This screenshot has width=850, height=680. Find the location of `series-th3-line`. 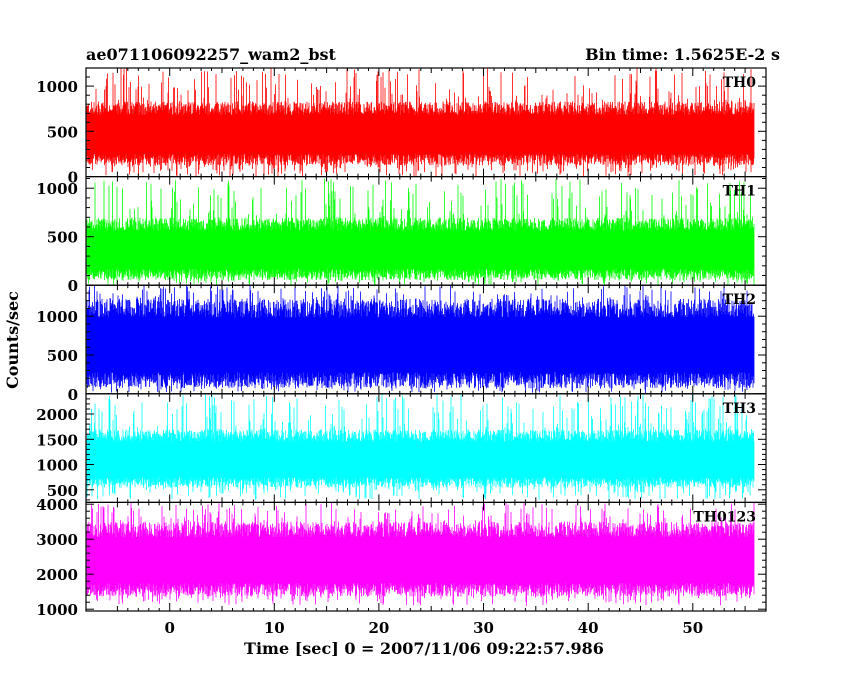

series-th3-line is located at coordinates (420, 446).